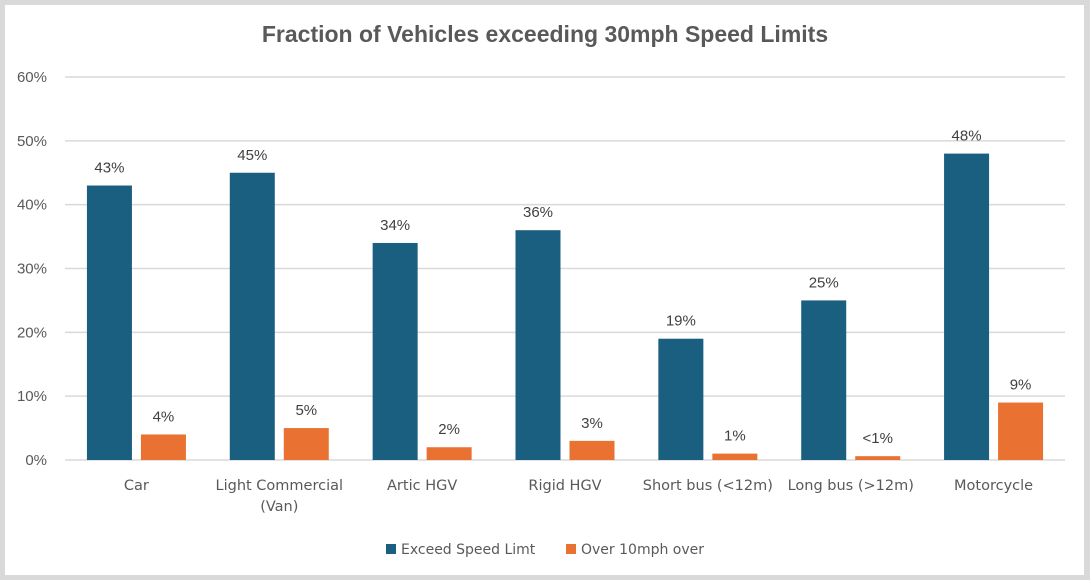 This screenshot has height=580, width=1090. I want to click on data-label: <1%, so click(877, 438).